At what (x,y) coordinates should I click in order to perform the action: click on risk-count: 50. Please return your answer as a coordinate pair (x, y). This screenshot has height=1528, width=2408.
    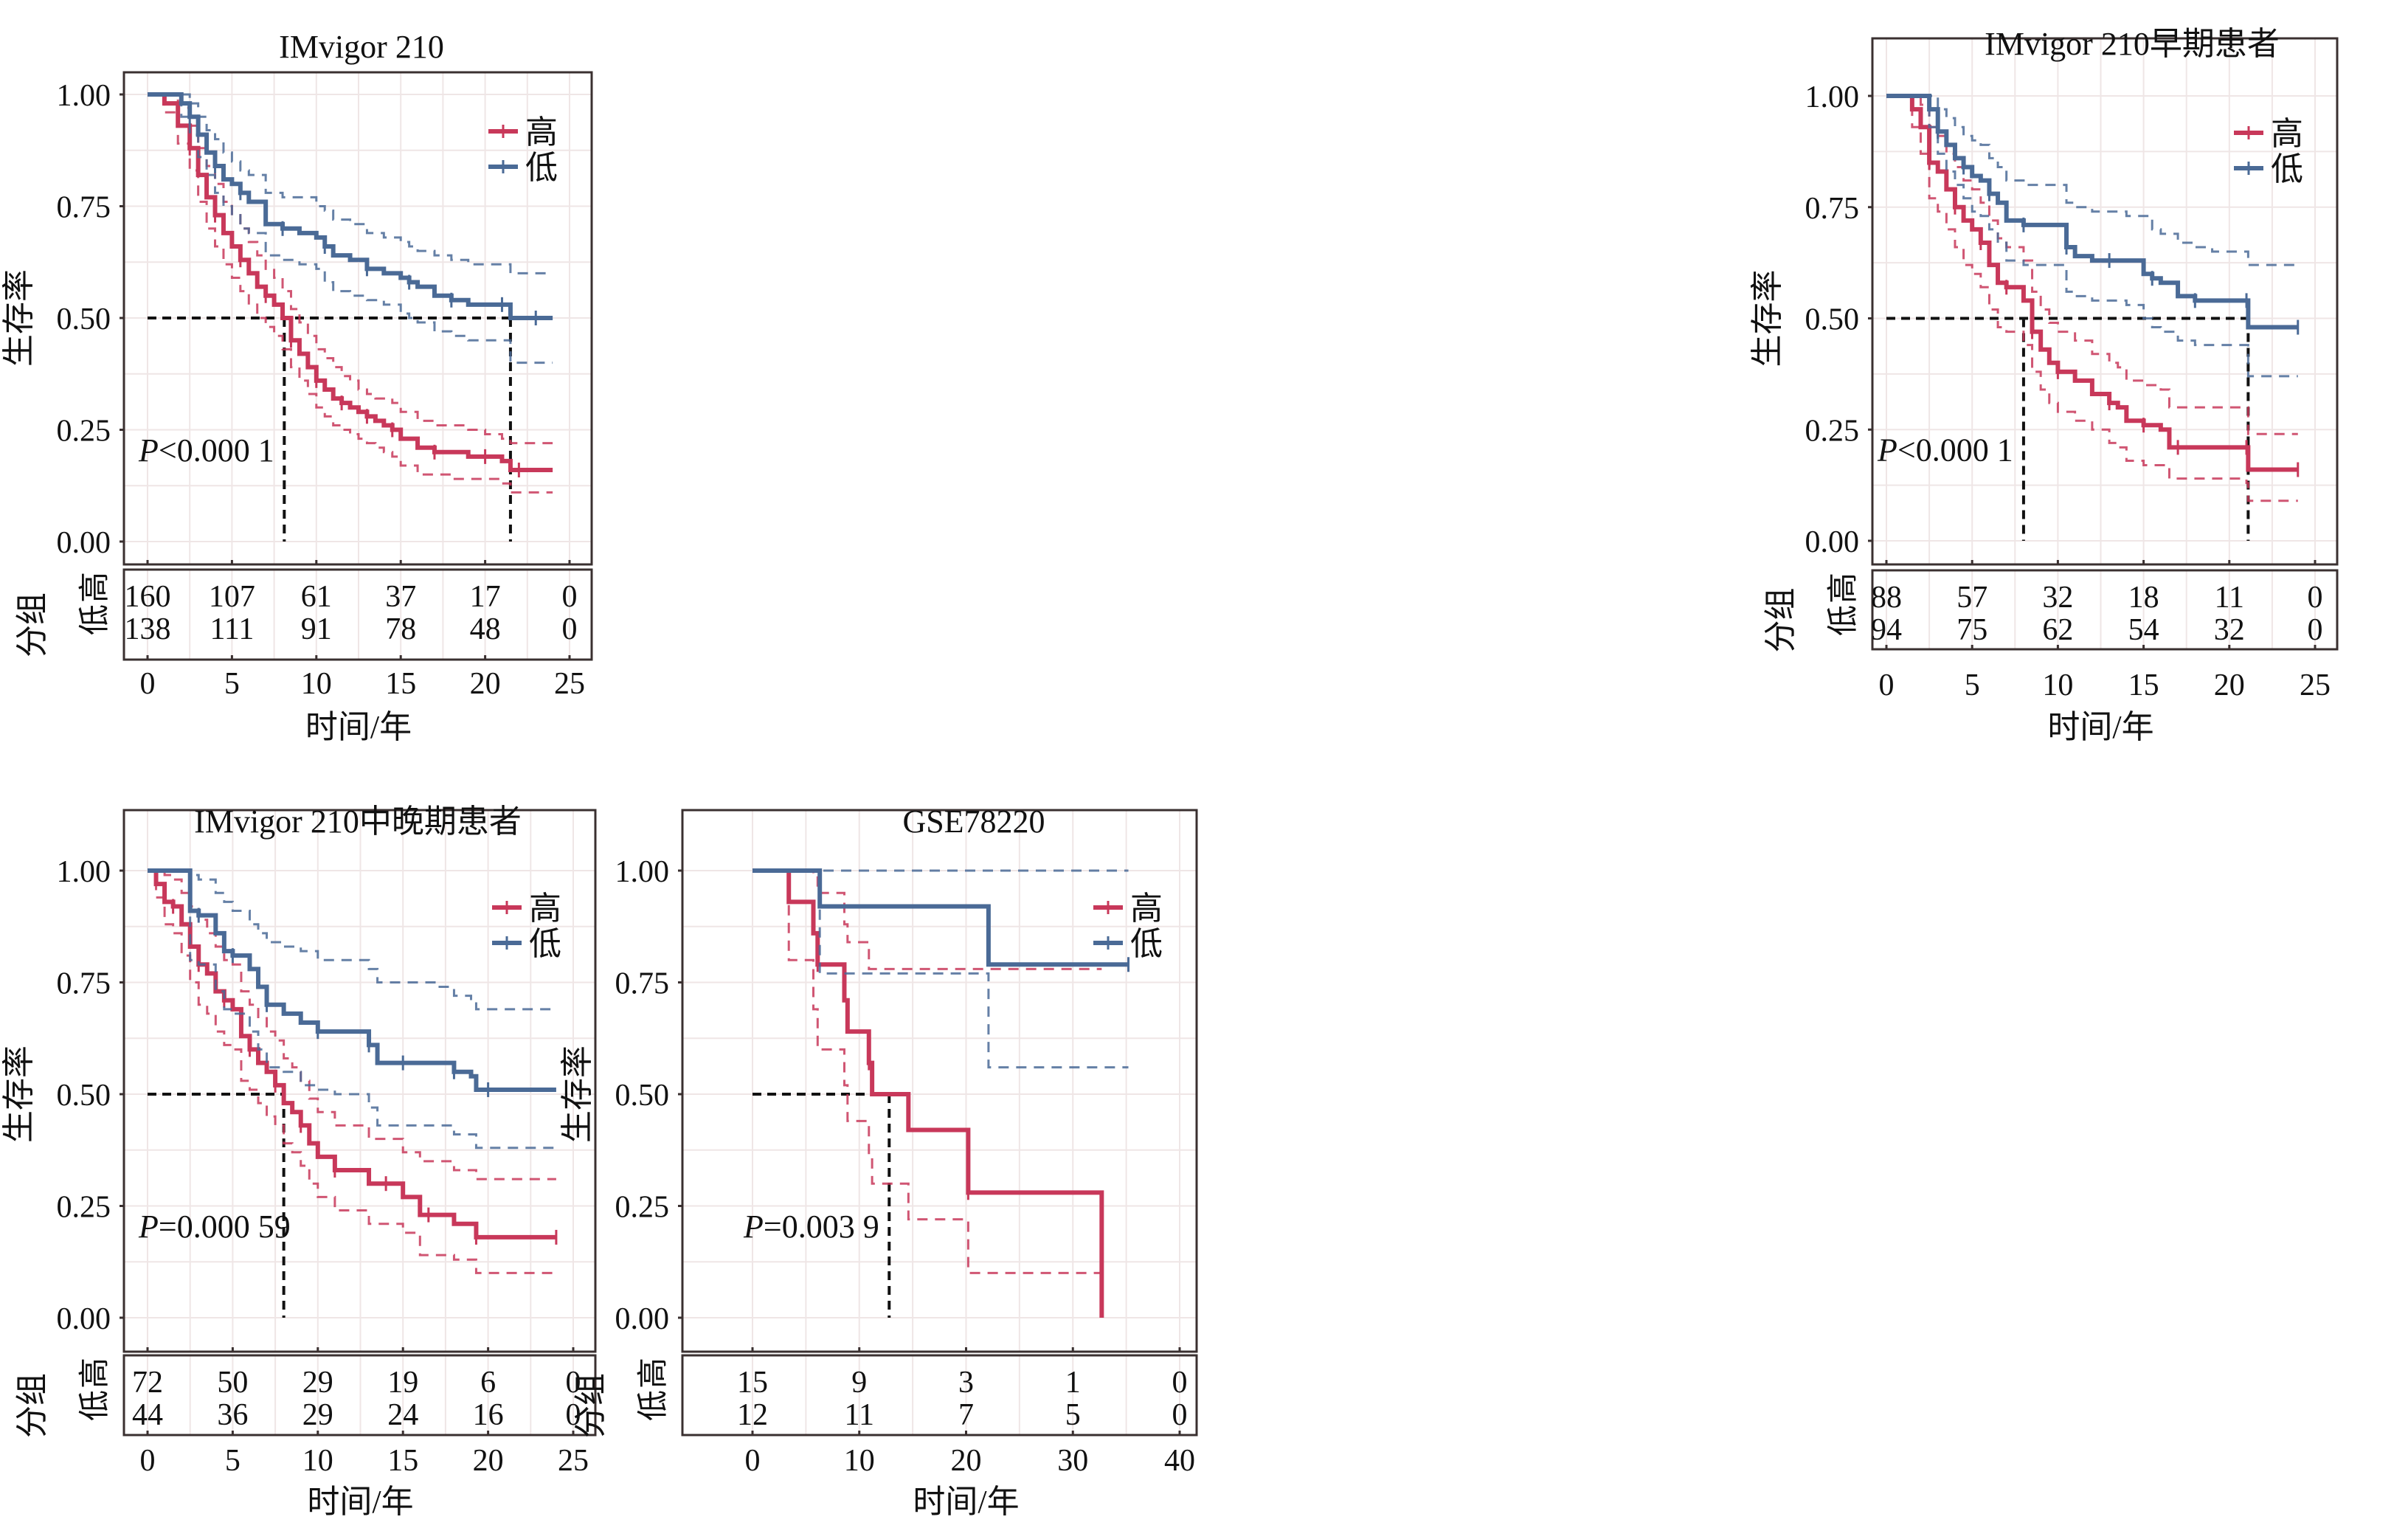
    Looking at the image, I should click on (233, 1383).